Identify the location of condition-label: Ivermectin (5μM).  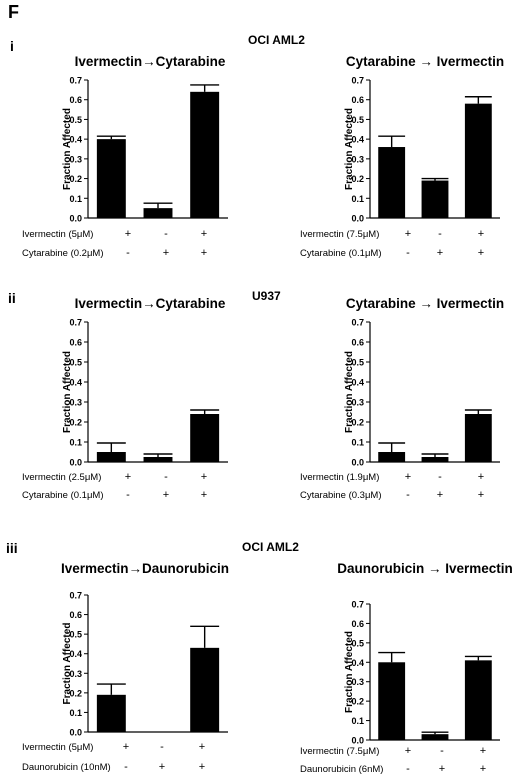
(57, 747).